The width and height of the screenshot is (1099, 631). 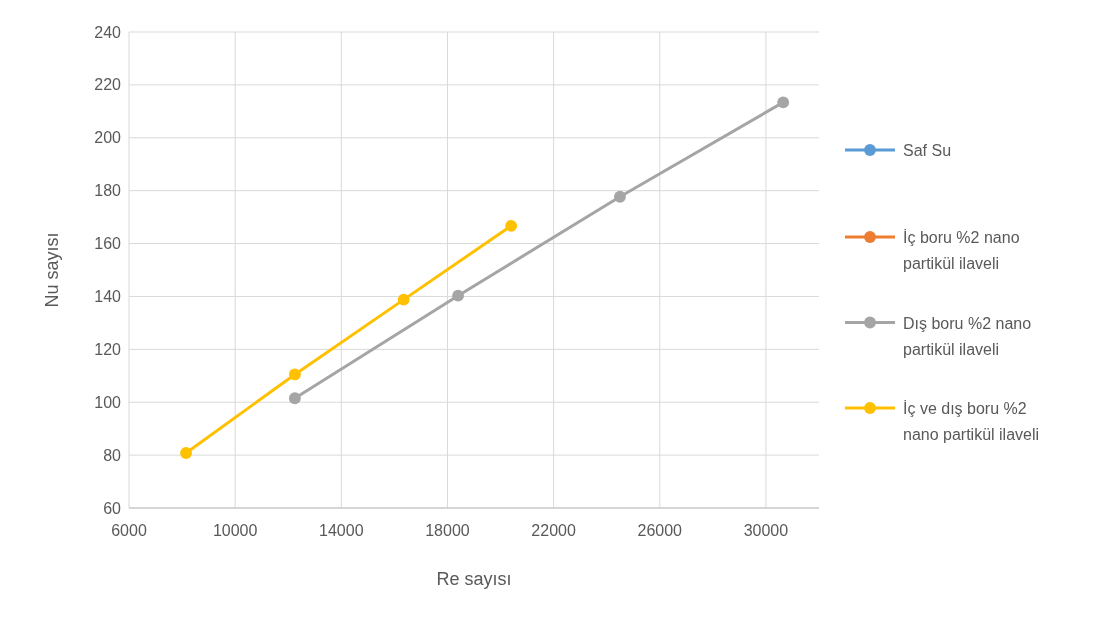 I want to click on y-tick-label: 120, so click(x=108, y=349).